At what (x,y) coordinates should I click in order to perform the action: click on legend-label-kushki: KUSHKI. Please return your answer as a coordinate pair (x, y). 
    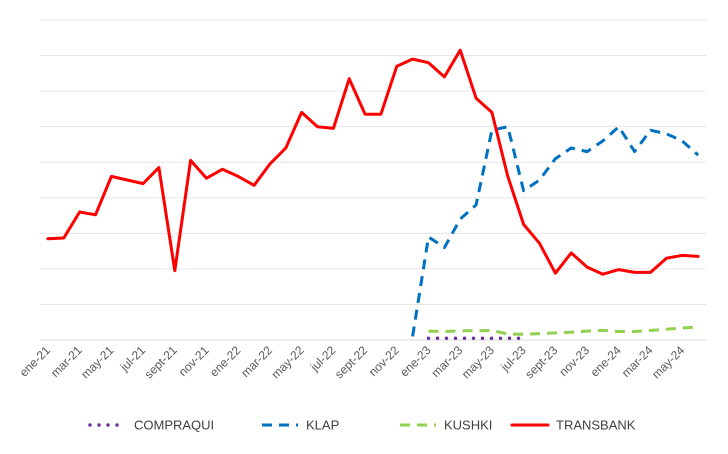
    Looking at the image, I should click on (468, 425).